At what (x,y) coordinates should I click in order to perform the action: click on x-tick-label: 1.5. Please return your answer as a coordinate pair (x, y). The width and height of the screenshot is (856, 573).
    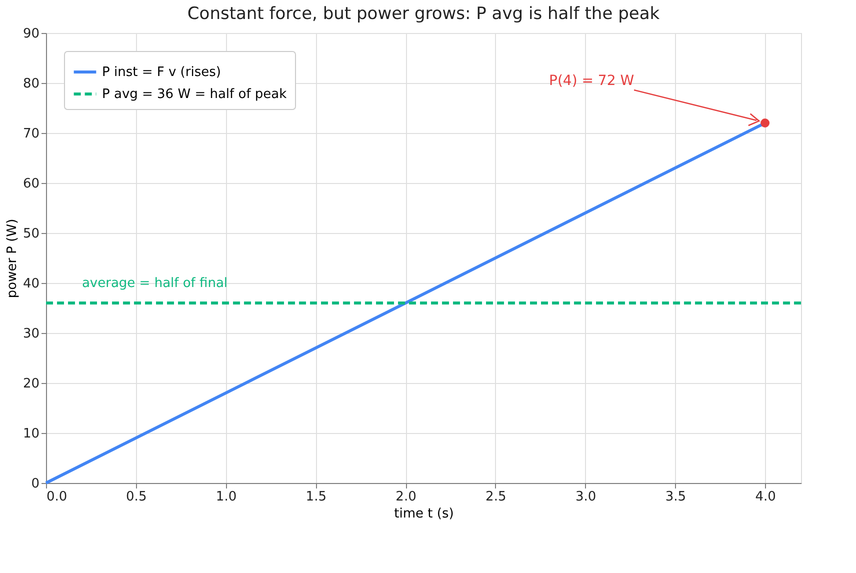
    Looking at the image, I should click on (316, 497).